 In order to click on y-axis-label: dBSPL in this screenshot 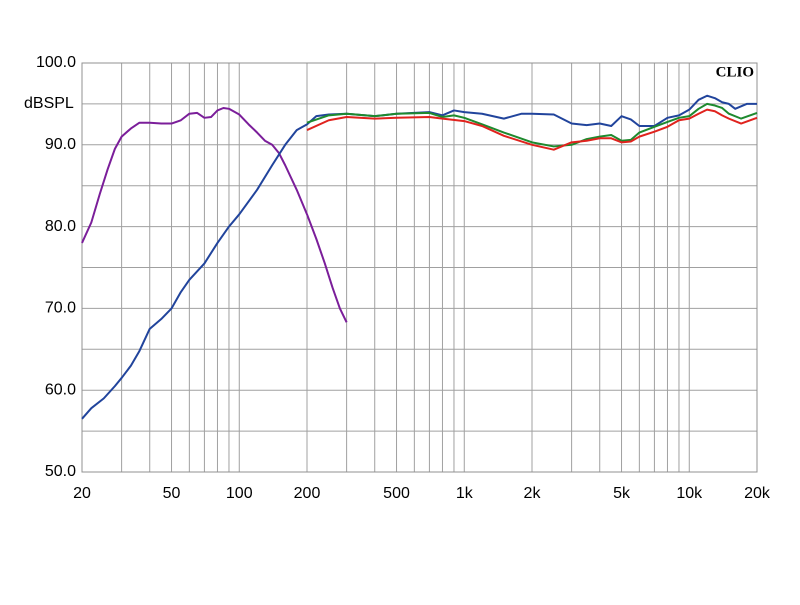, I will do `click(49, 103)`.